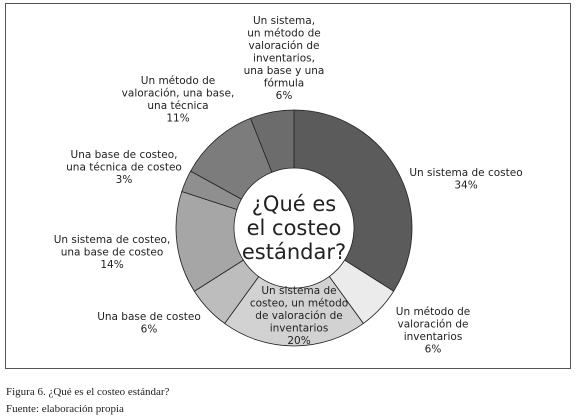 This screenshot has width=580, height=419. What do you see at coordinates (284, 71) in the screenshot?
I see `slice-label-line: una base y una` at bounding box center [284, 71].